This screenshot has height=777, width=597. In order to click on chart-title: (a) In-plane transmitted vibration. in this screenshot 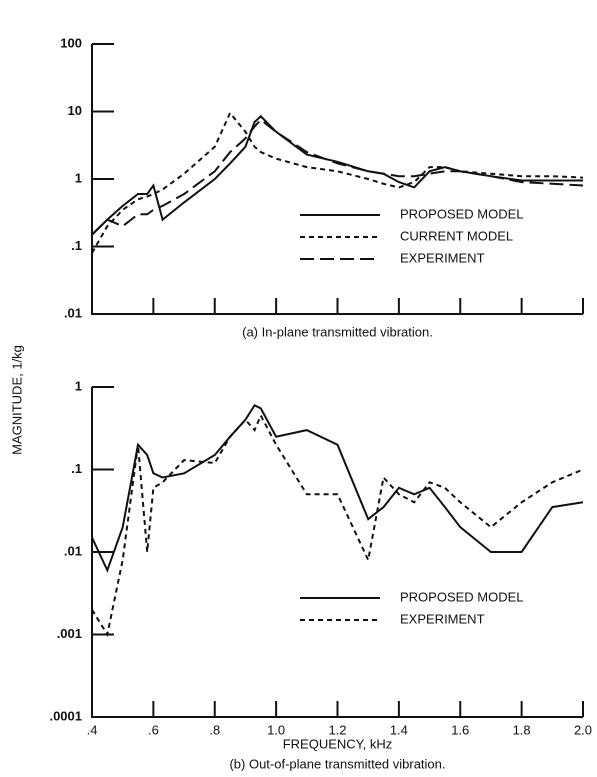, I will do `click(337, 331)`.